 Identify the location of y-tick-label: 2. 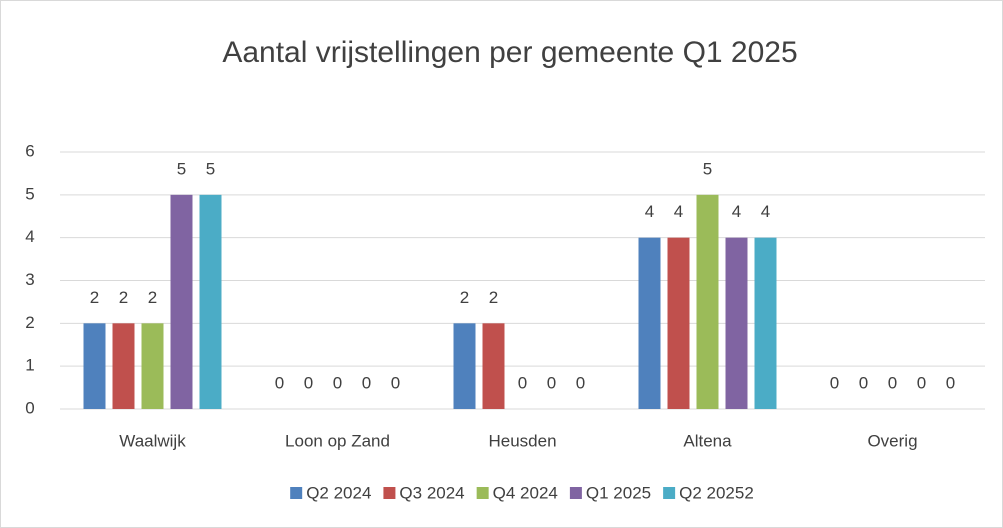
(29, 322).